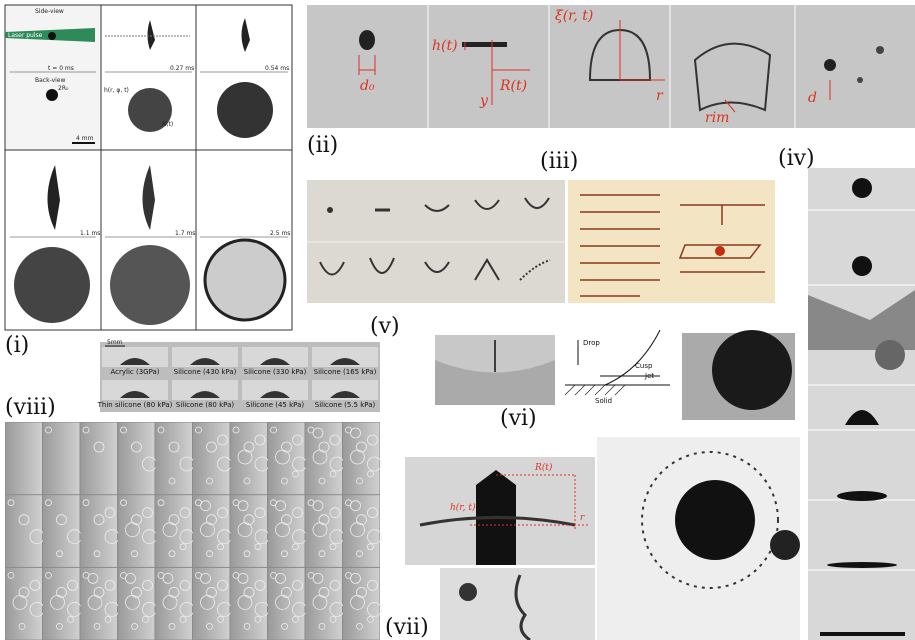  I want to click on schematic-label: Solid, so click(603, 401).